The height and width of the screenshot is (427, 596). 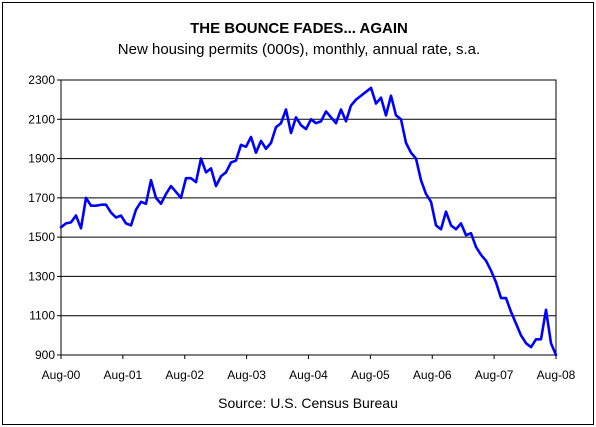 I want to click on y-tick-label-1900: 1900, so click(x=41, y=159).